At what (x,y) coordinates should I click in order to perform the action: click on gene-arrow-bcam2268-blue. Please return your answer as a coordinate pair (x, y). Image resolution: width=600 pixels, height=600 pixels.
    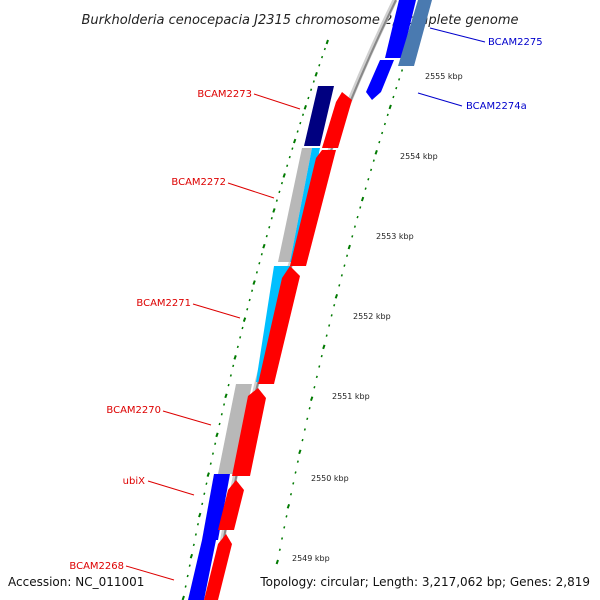
    Looking at the image, I should click on (202, 570).